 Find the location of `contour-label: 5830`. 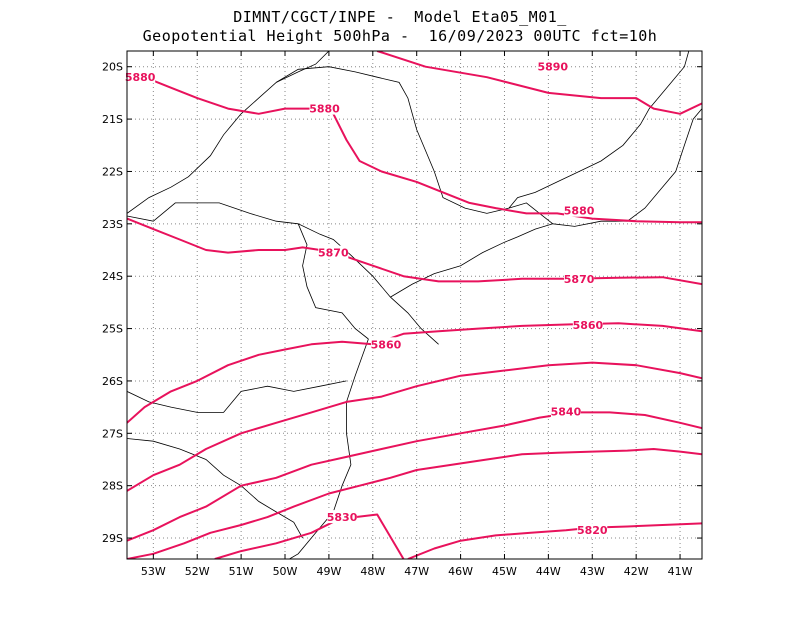

contour-label: 5830 is located at coordinates (342, 517).